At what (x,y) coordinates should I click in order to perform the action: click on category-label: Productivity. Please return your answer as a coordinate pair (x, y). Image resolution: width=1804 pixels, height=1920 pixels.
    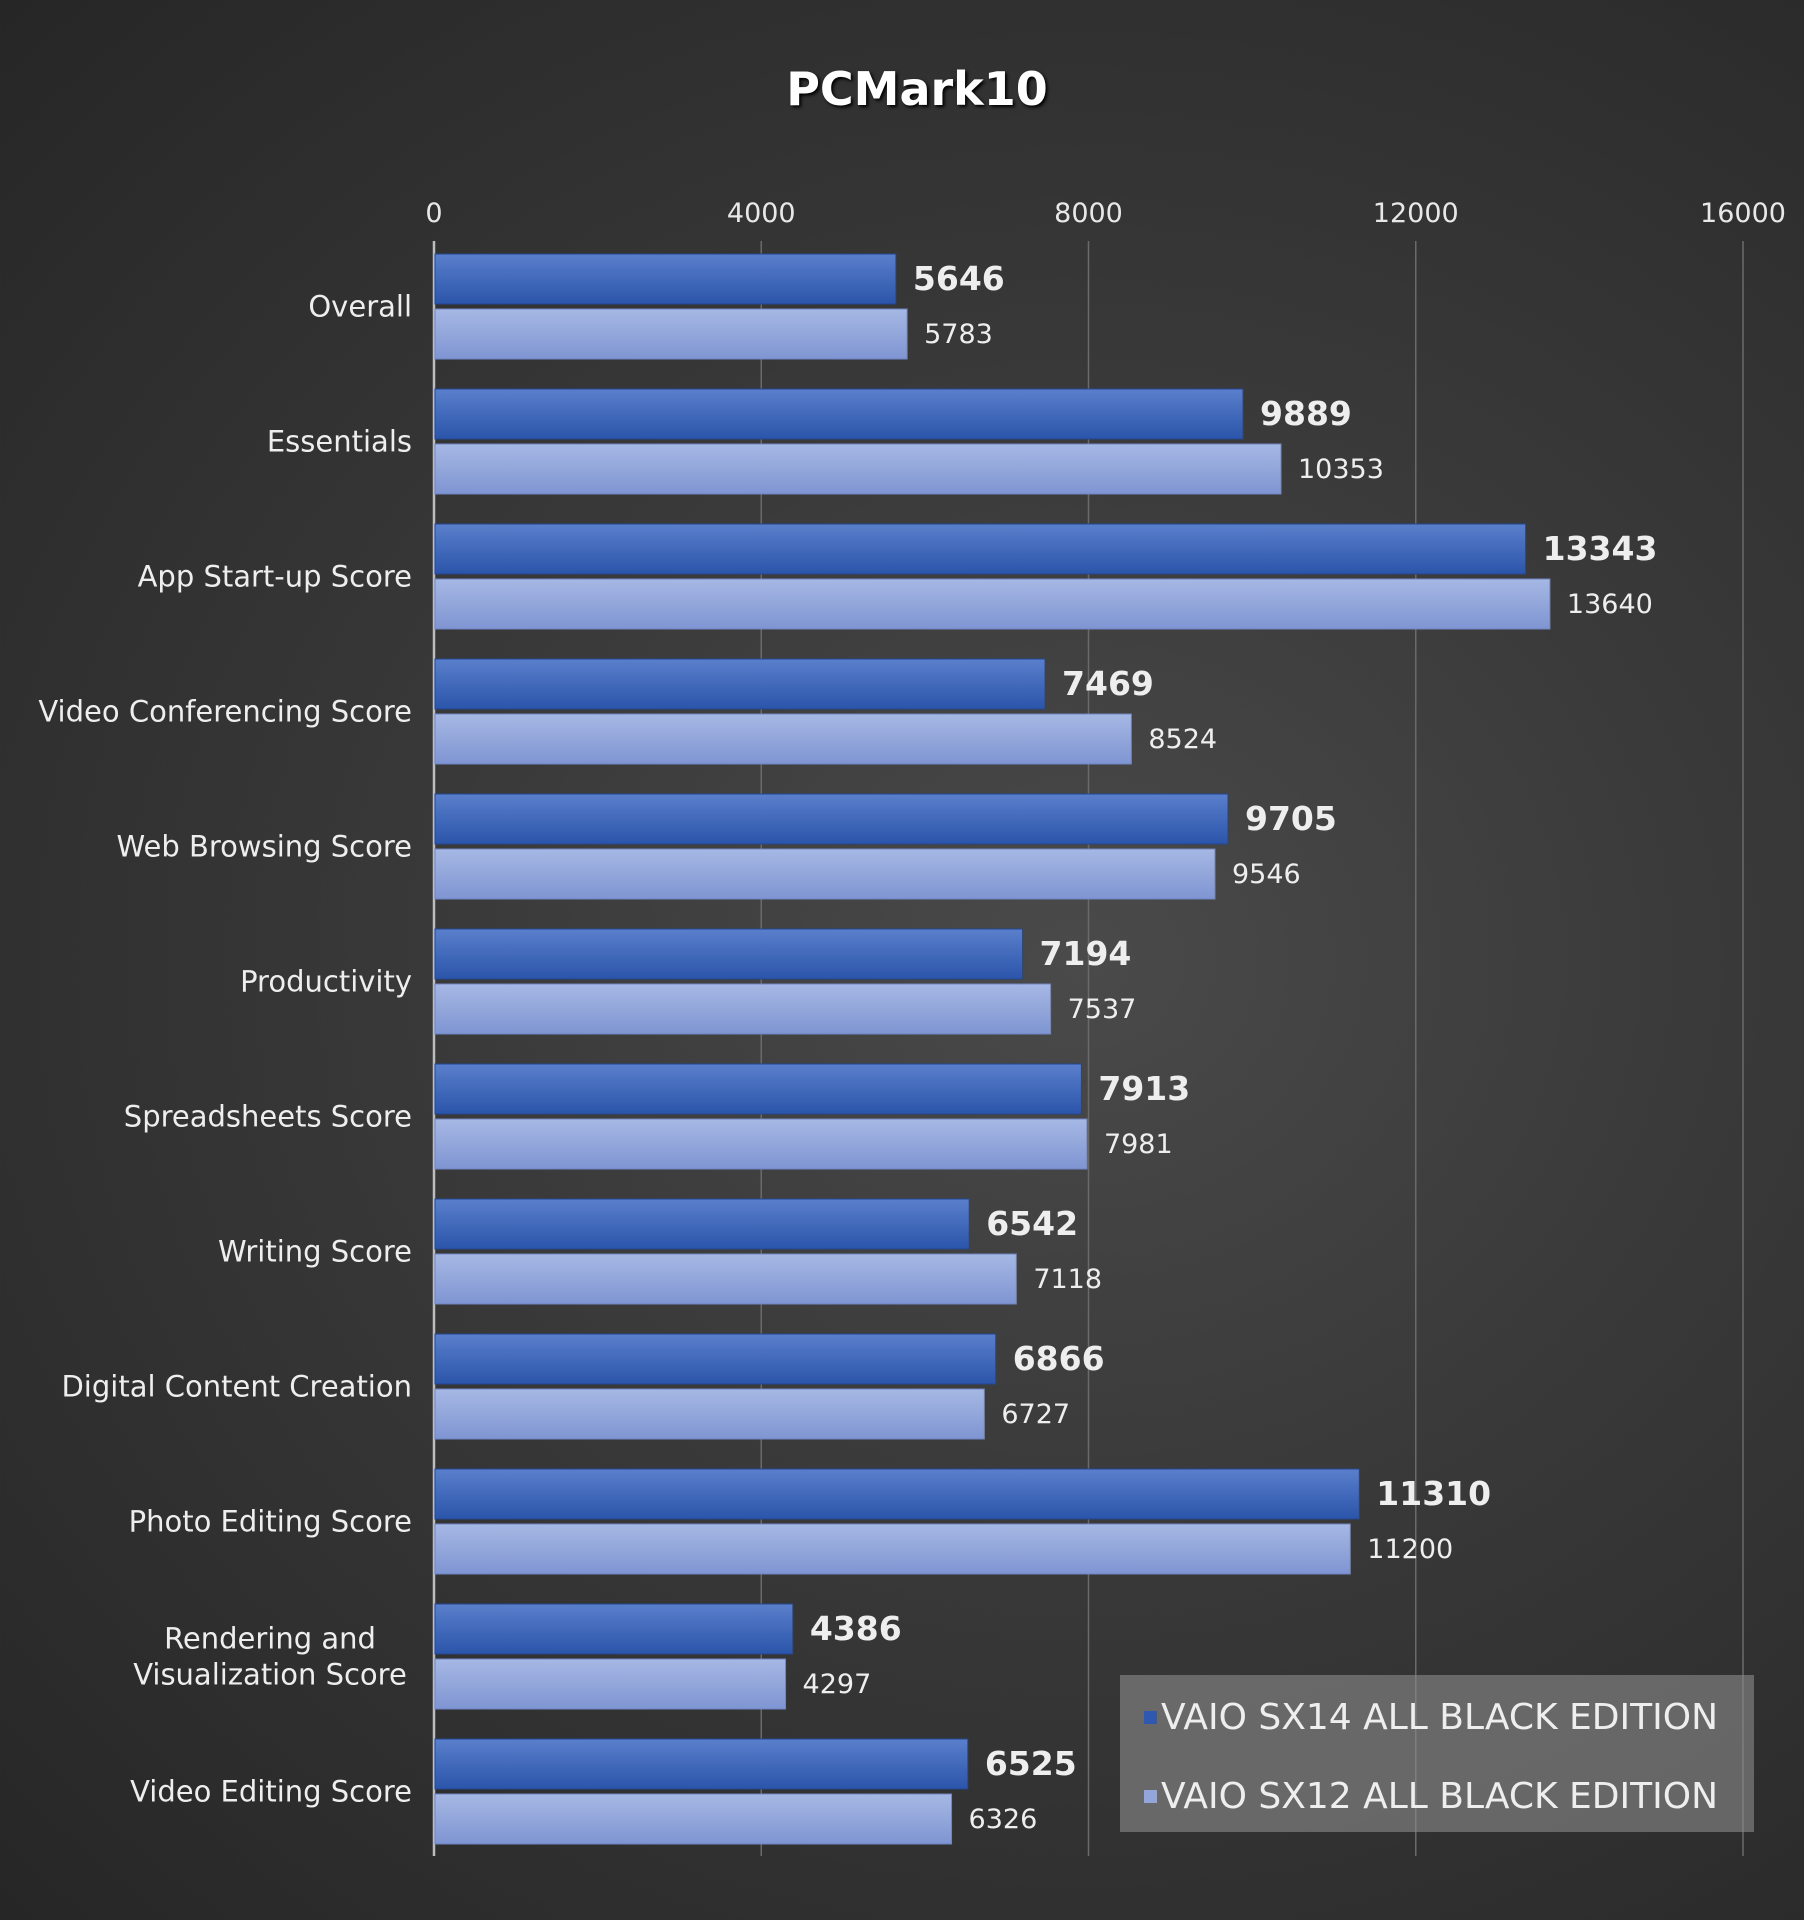
    Looking at the image, I should click on (326, 982).